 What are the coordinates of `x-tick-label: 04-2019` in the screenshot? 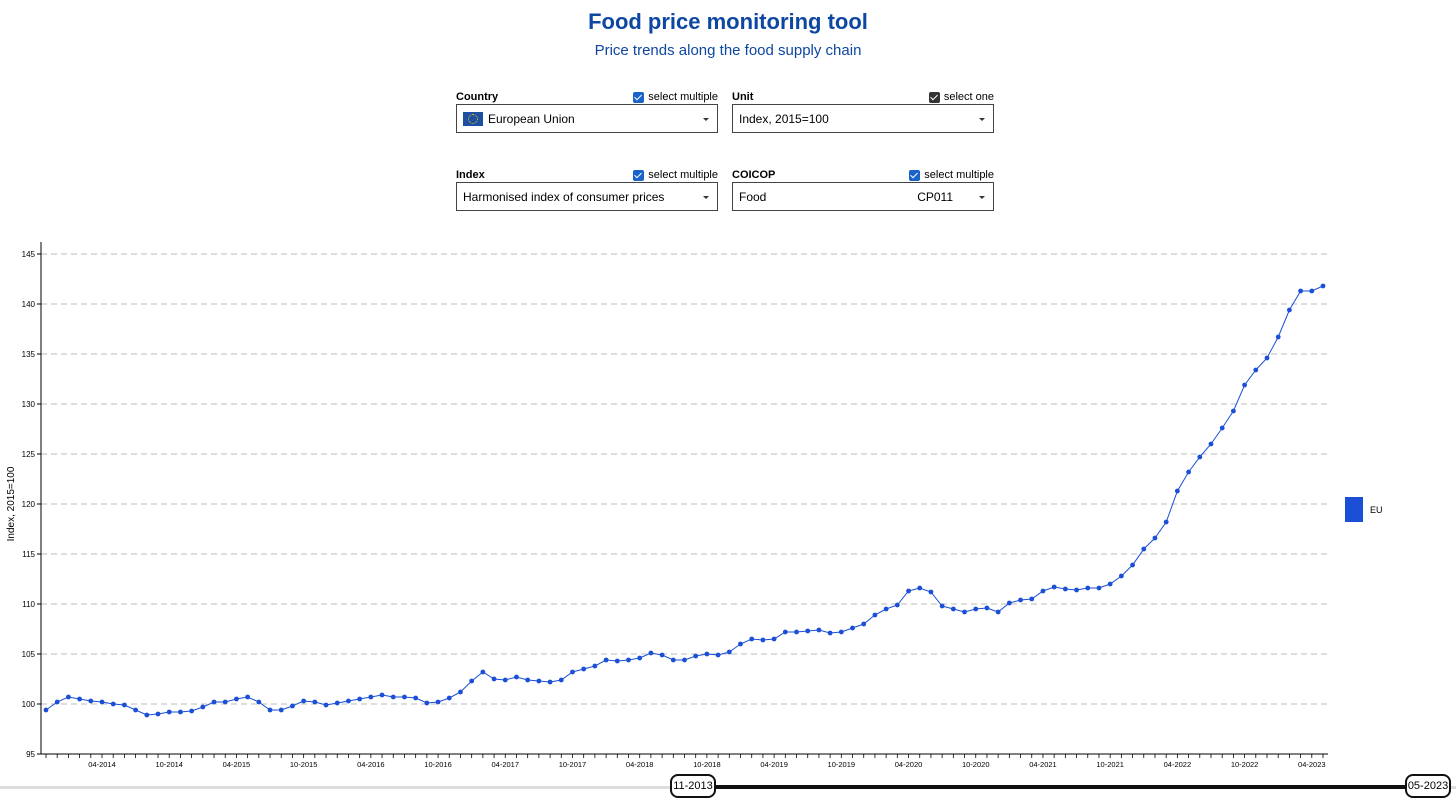 It's located at (774, 764).